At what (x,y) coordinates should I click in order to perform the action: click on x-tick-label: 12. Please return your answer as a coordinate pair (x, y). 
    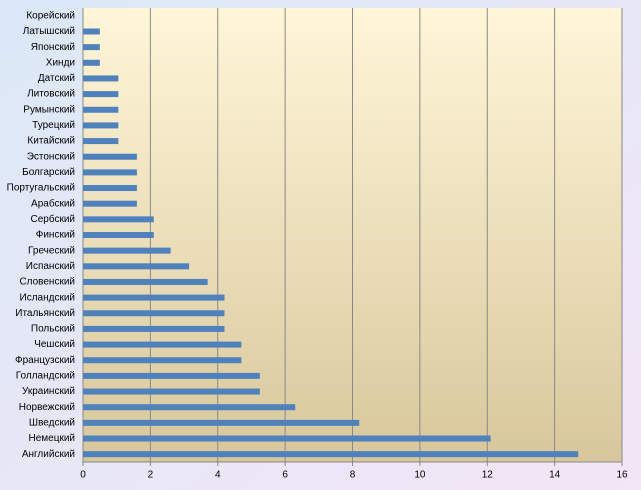
    Looking at the image, I should click on (488, 475).